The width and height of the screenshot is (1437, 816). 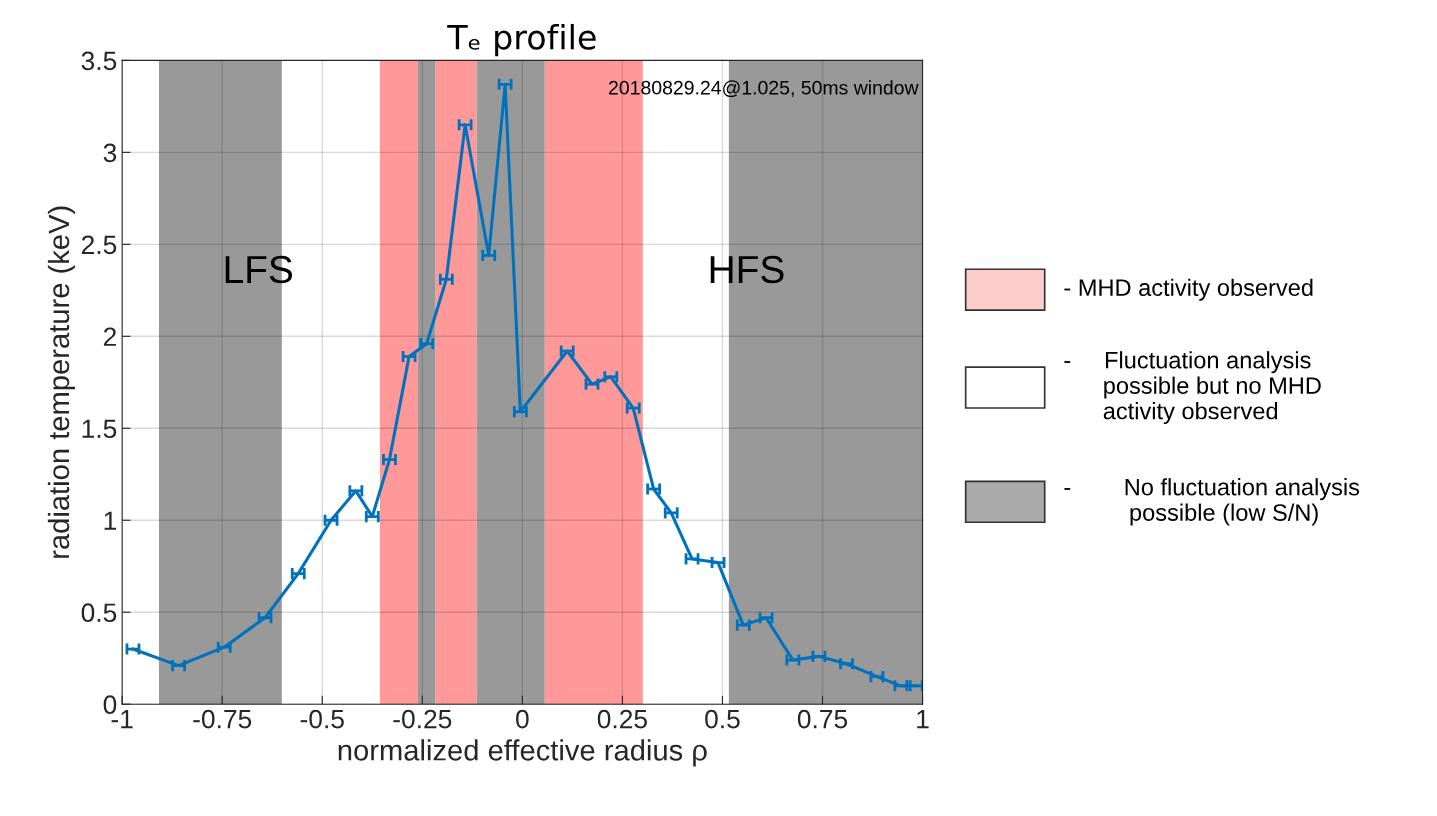 What do you see at coordinates (522, 753) in the screenshot?
I see `x-axis-title: normalized effective radius ρ` at bounding box center [522, 753].